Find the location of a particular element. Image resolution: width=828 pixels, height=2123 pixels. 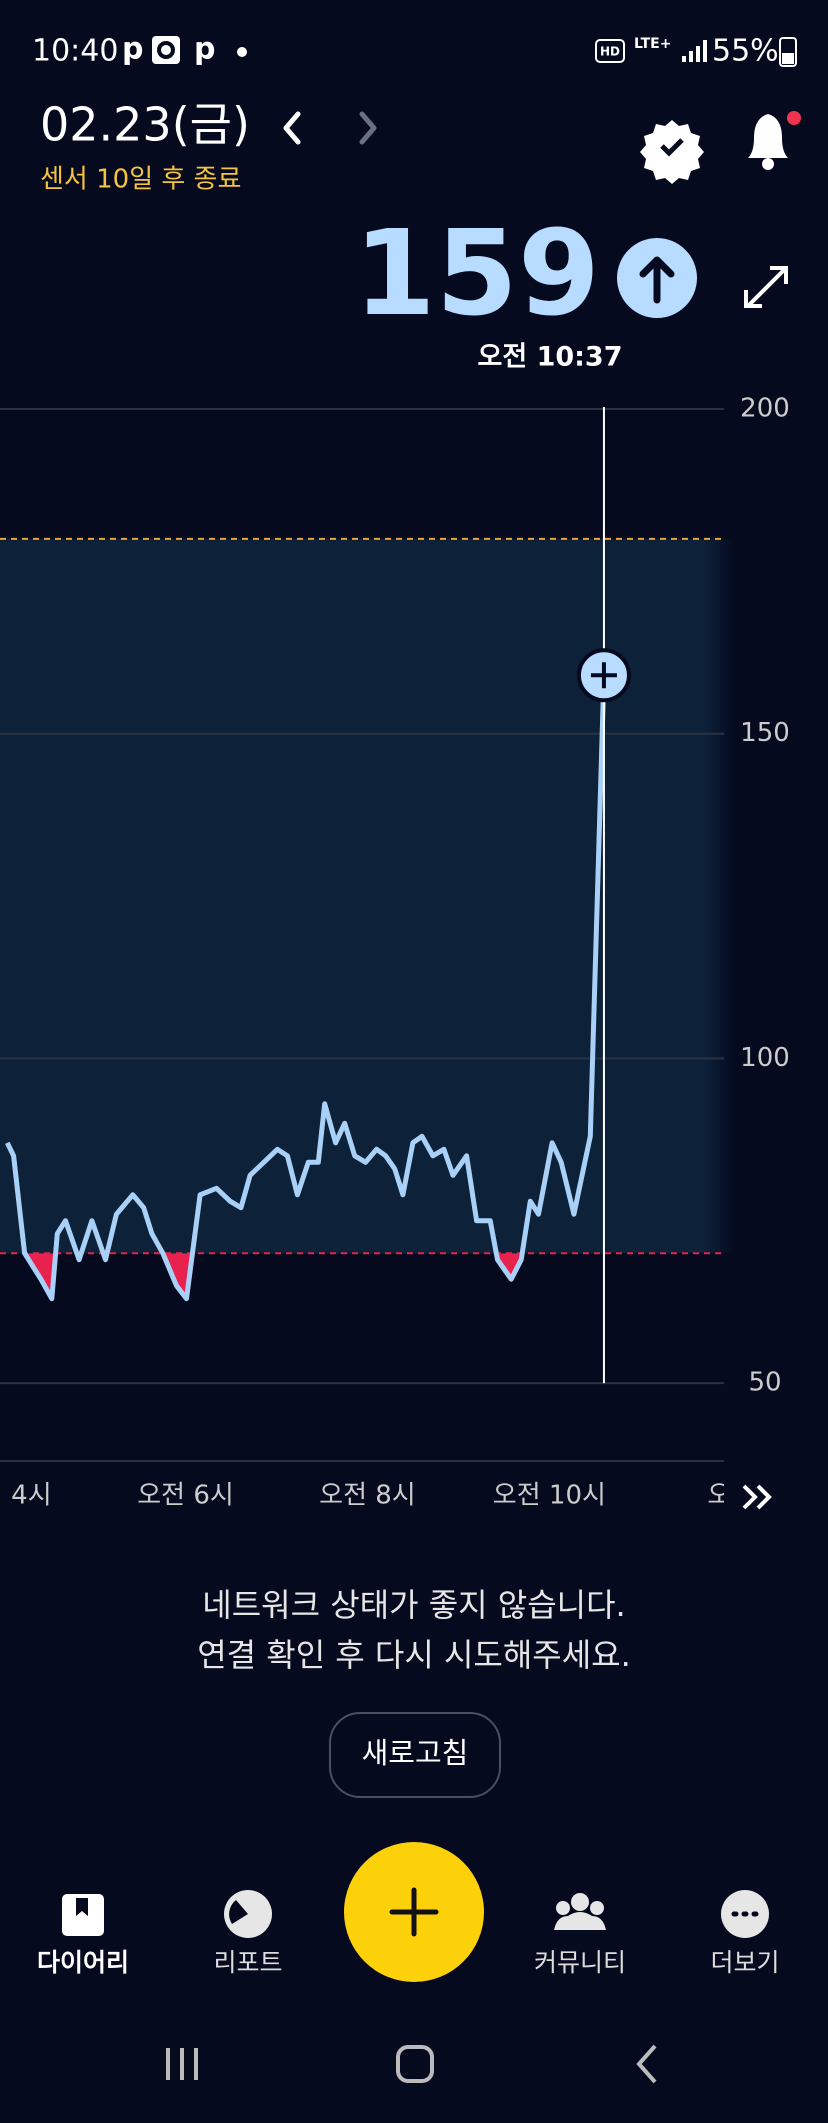

next-day-button is located at coordinates (368, 128).